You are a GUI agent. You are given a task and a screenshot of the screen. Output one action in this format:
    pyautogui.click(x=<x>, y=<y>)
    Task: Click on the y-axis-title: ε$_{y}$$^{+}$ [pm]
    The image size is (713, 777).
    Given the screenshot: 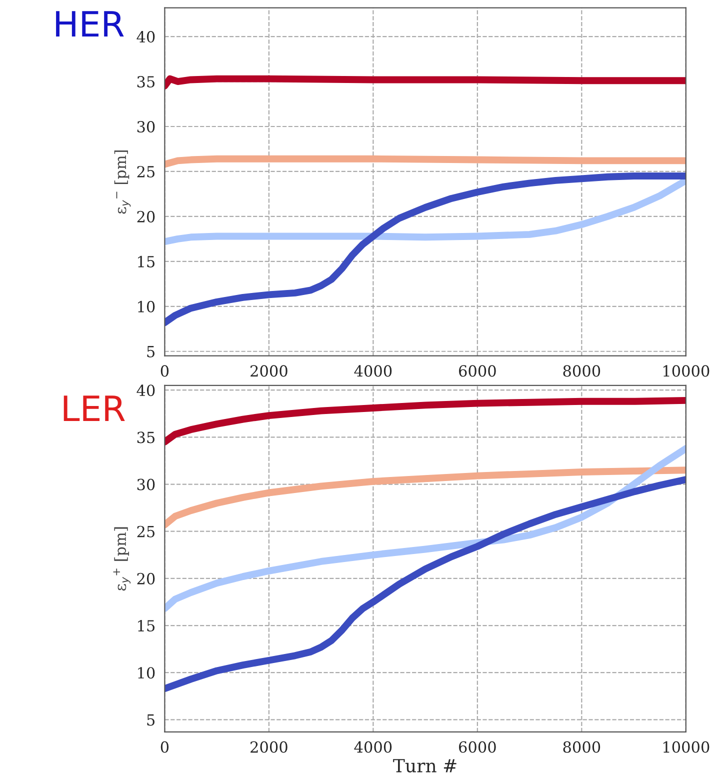 What is the action you would take?
    pyautogui.click(x=122, y=559)
    